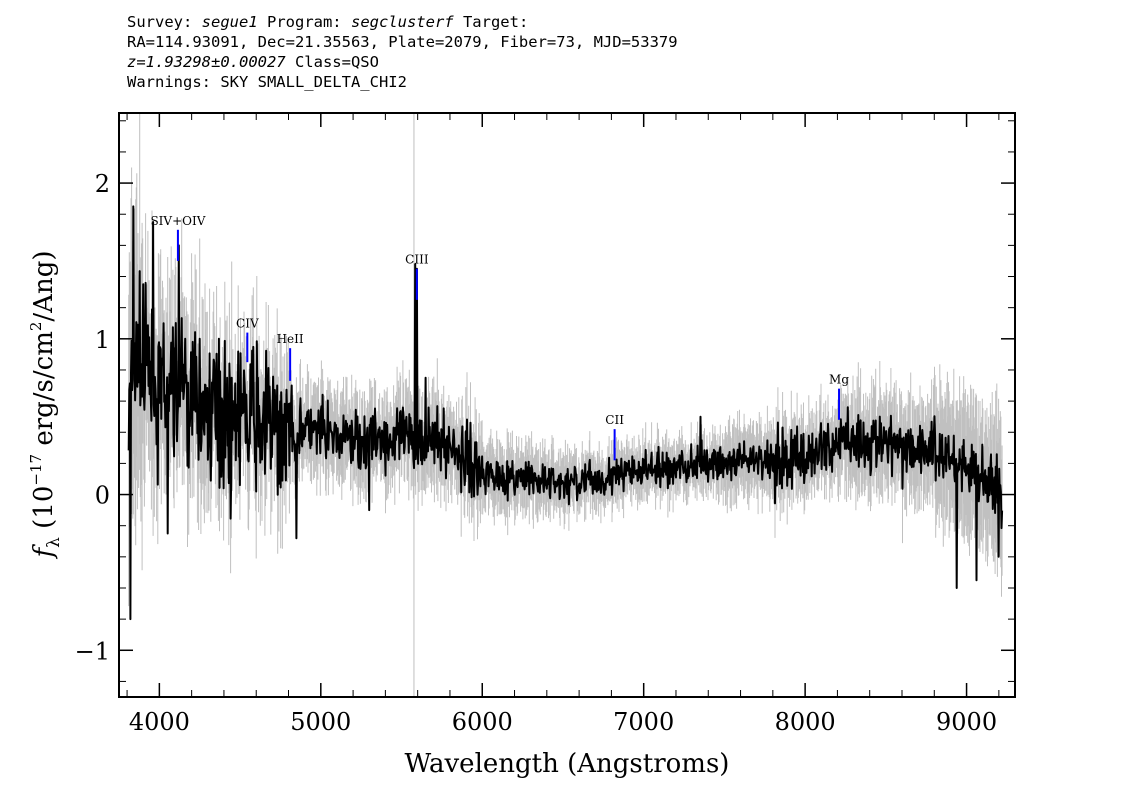  What do you see at coordinates (54, 542) in the screenshot?
I see `y-axis-lambda: λ` at bounding box center [54, 542].